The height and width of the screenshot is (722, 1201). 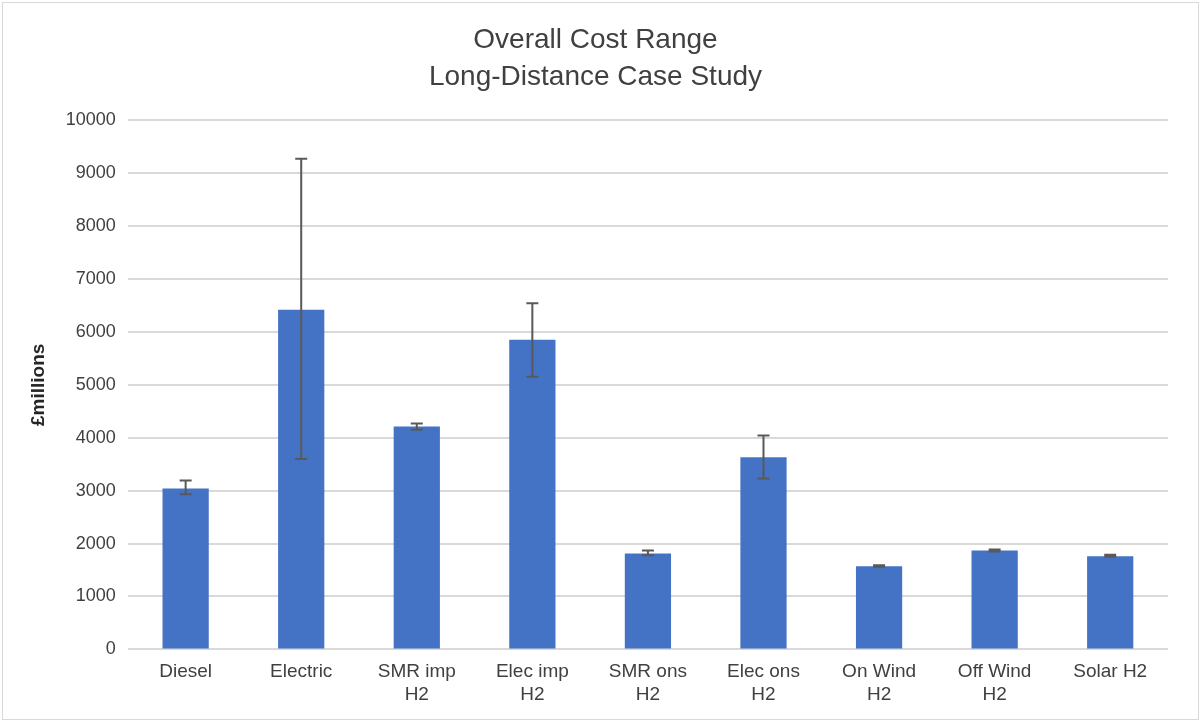 What do you see at coordinates (95, 542) in the screenshot?
I see `y-tick-label: 2000` at bounding box center [95, 542].